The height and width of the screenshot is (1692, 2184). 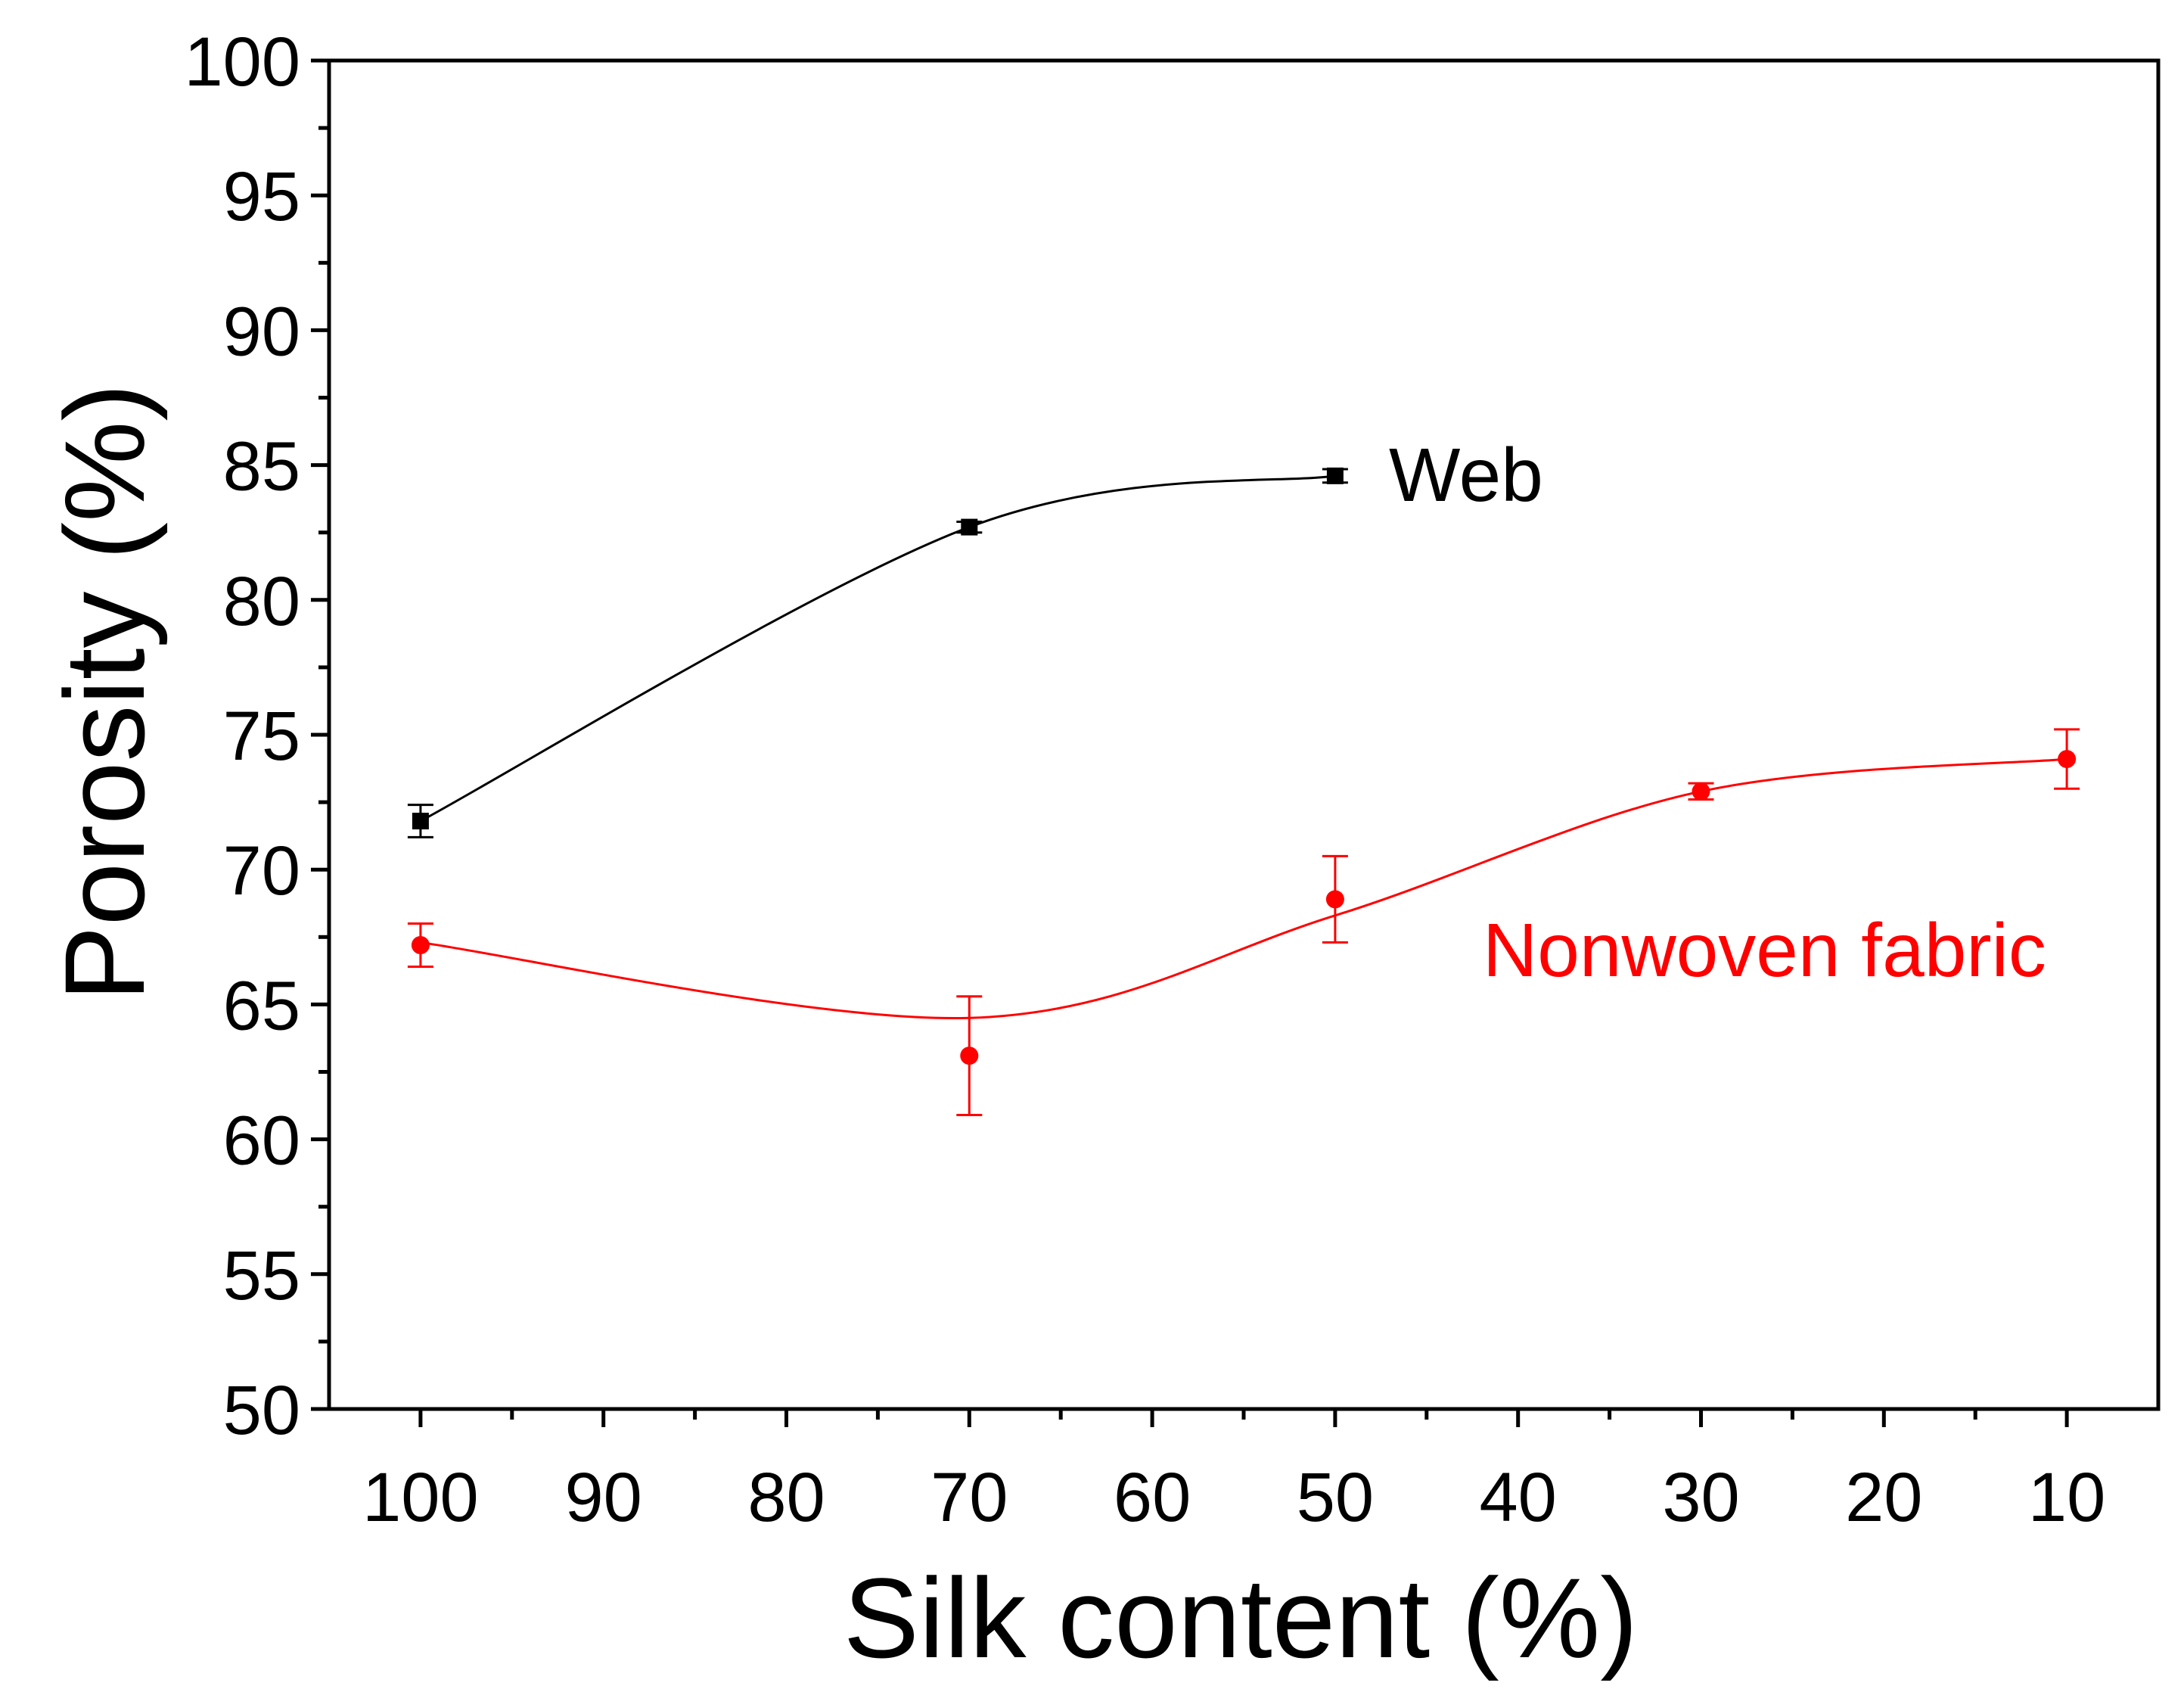 I want to click on y-tick-label: 80, so click(x=261, y=601).